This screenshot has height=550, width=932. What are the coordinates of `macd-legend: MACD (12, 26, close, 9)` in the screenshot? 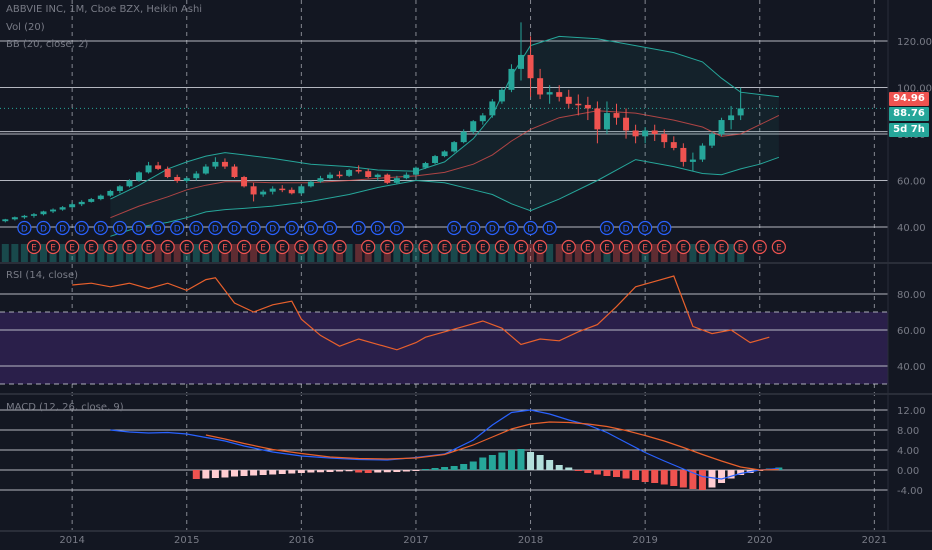 It's located at (65, 407).